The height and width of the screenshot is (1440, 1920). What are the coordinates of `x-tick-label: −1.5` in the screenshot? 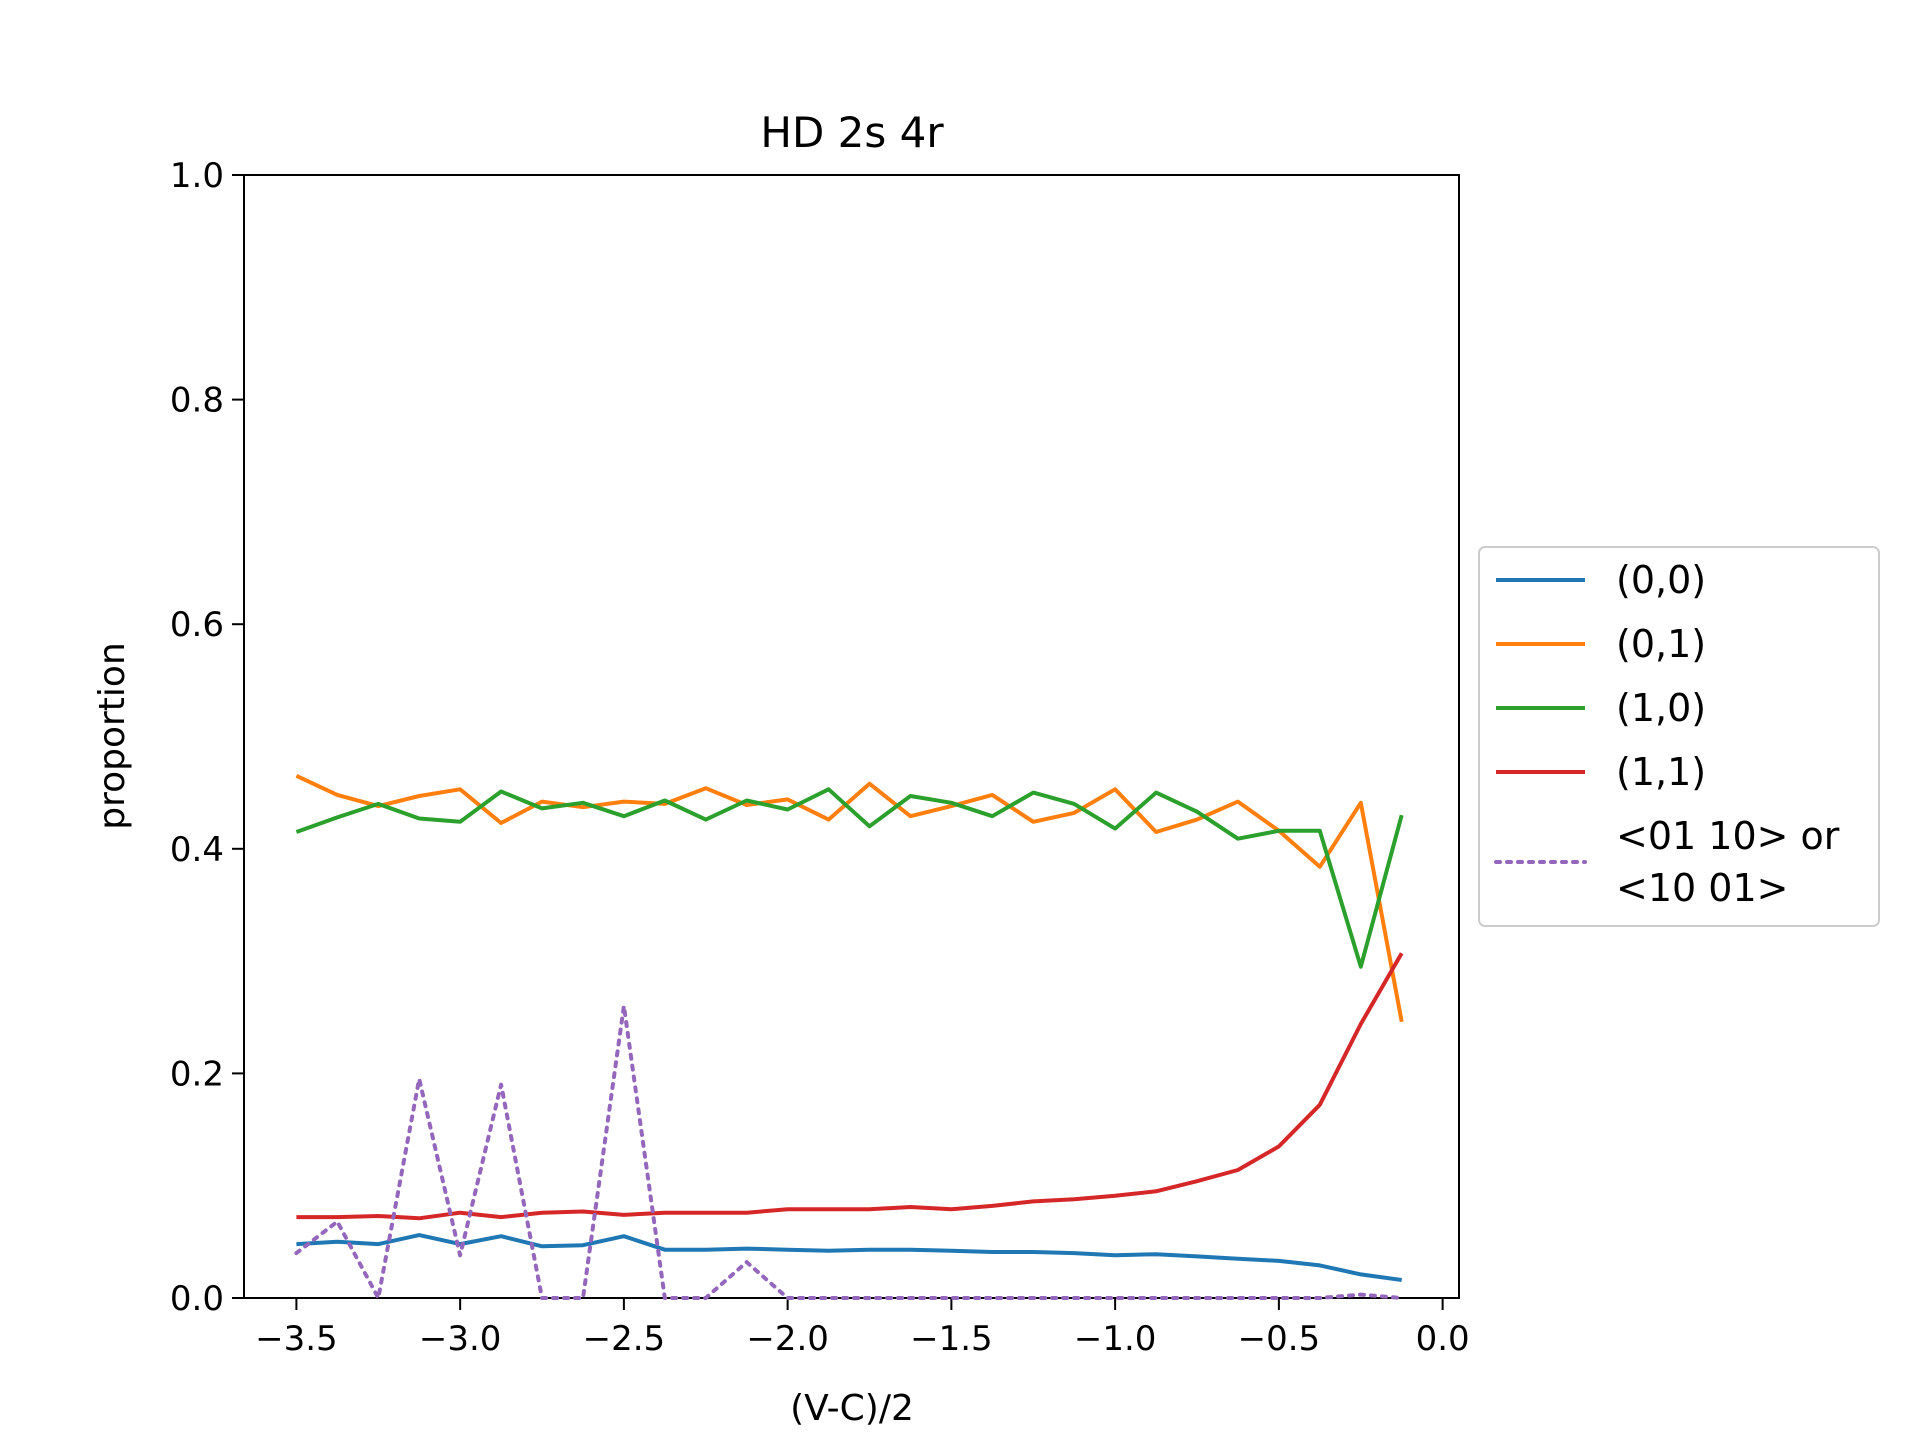 It's located at (951, 1339).